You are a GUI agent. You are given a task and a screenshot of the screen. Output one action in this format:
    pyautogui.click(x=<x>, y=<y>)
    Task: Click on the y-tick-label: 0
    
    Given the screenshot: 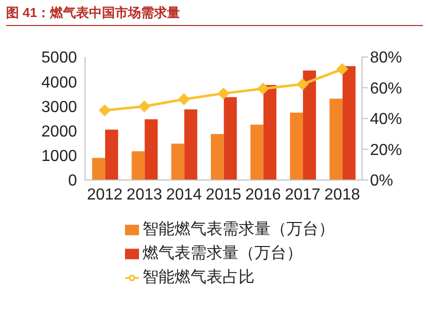 What is the action you would take?
    pyautogui.click(x=73, y=181)
    